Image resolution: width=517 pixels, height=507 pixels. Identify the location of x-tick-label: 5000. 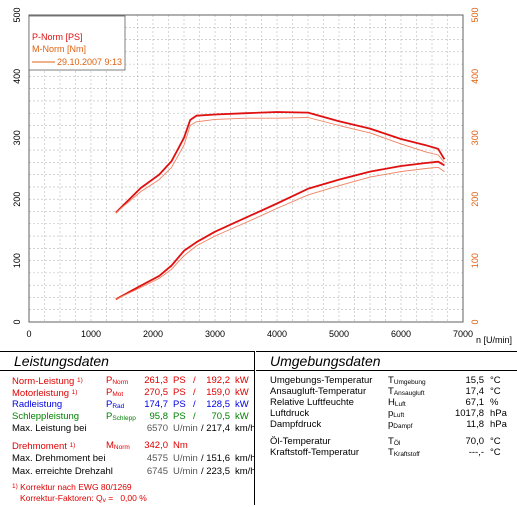
(339, 334).